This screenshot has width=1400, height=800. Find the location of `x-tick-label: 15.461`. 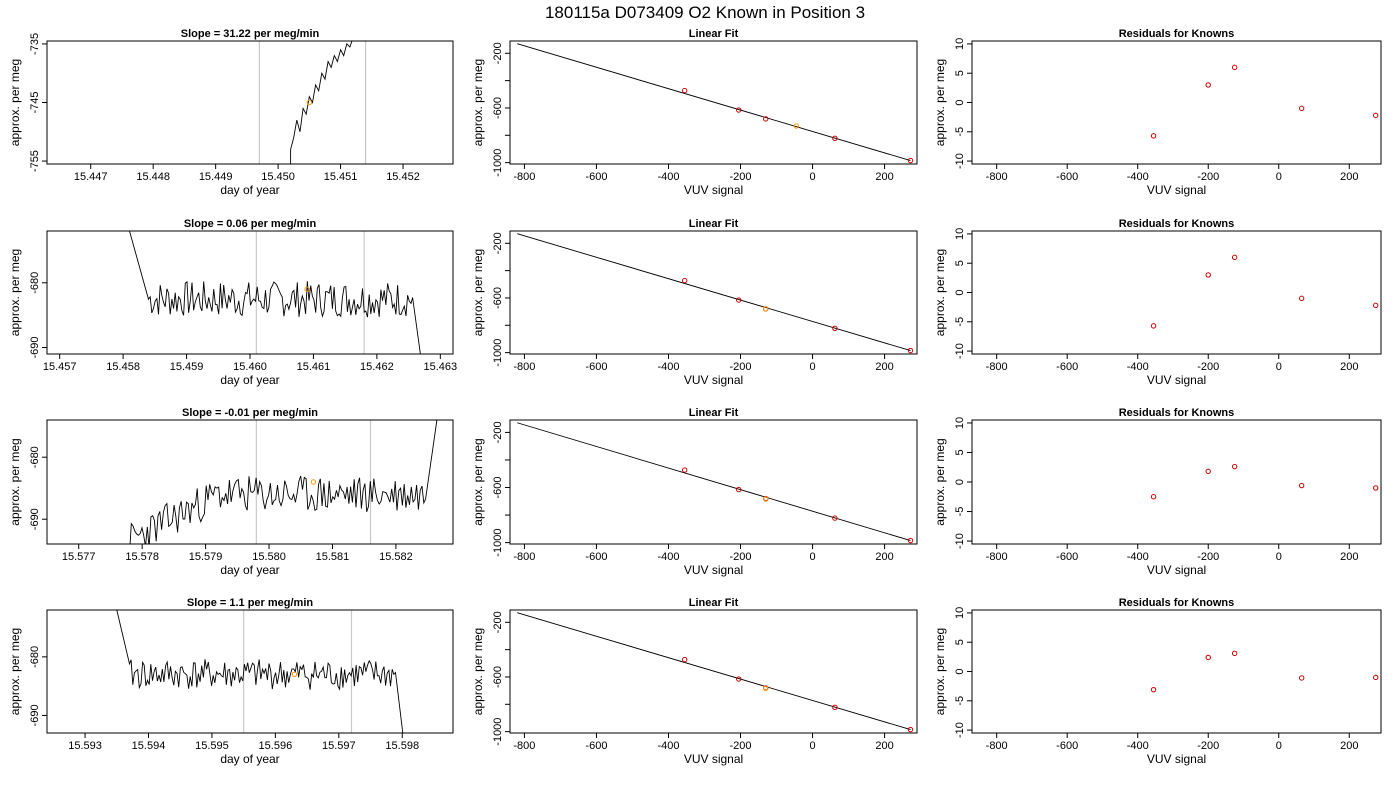

x-tick-label: 15.461 is located at coordinates (314, 367).